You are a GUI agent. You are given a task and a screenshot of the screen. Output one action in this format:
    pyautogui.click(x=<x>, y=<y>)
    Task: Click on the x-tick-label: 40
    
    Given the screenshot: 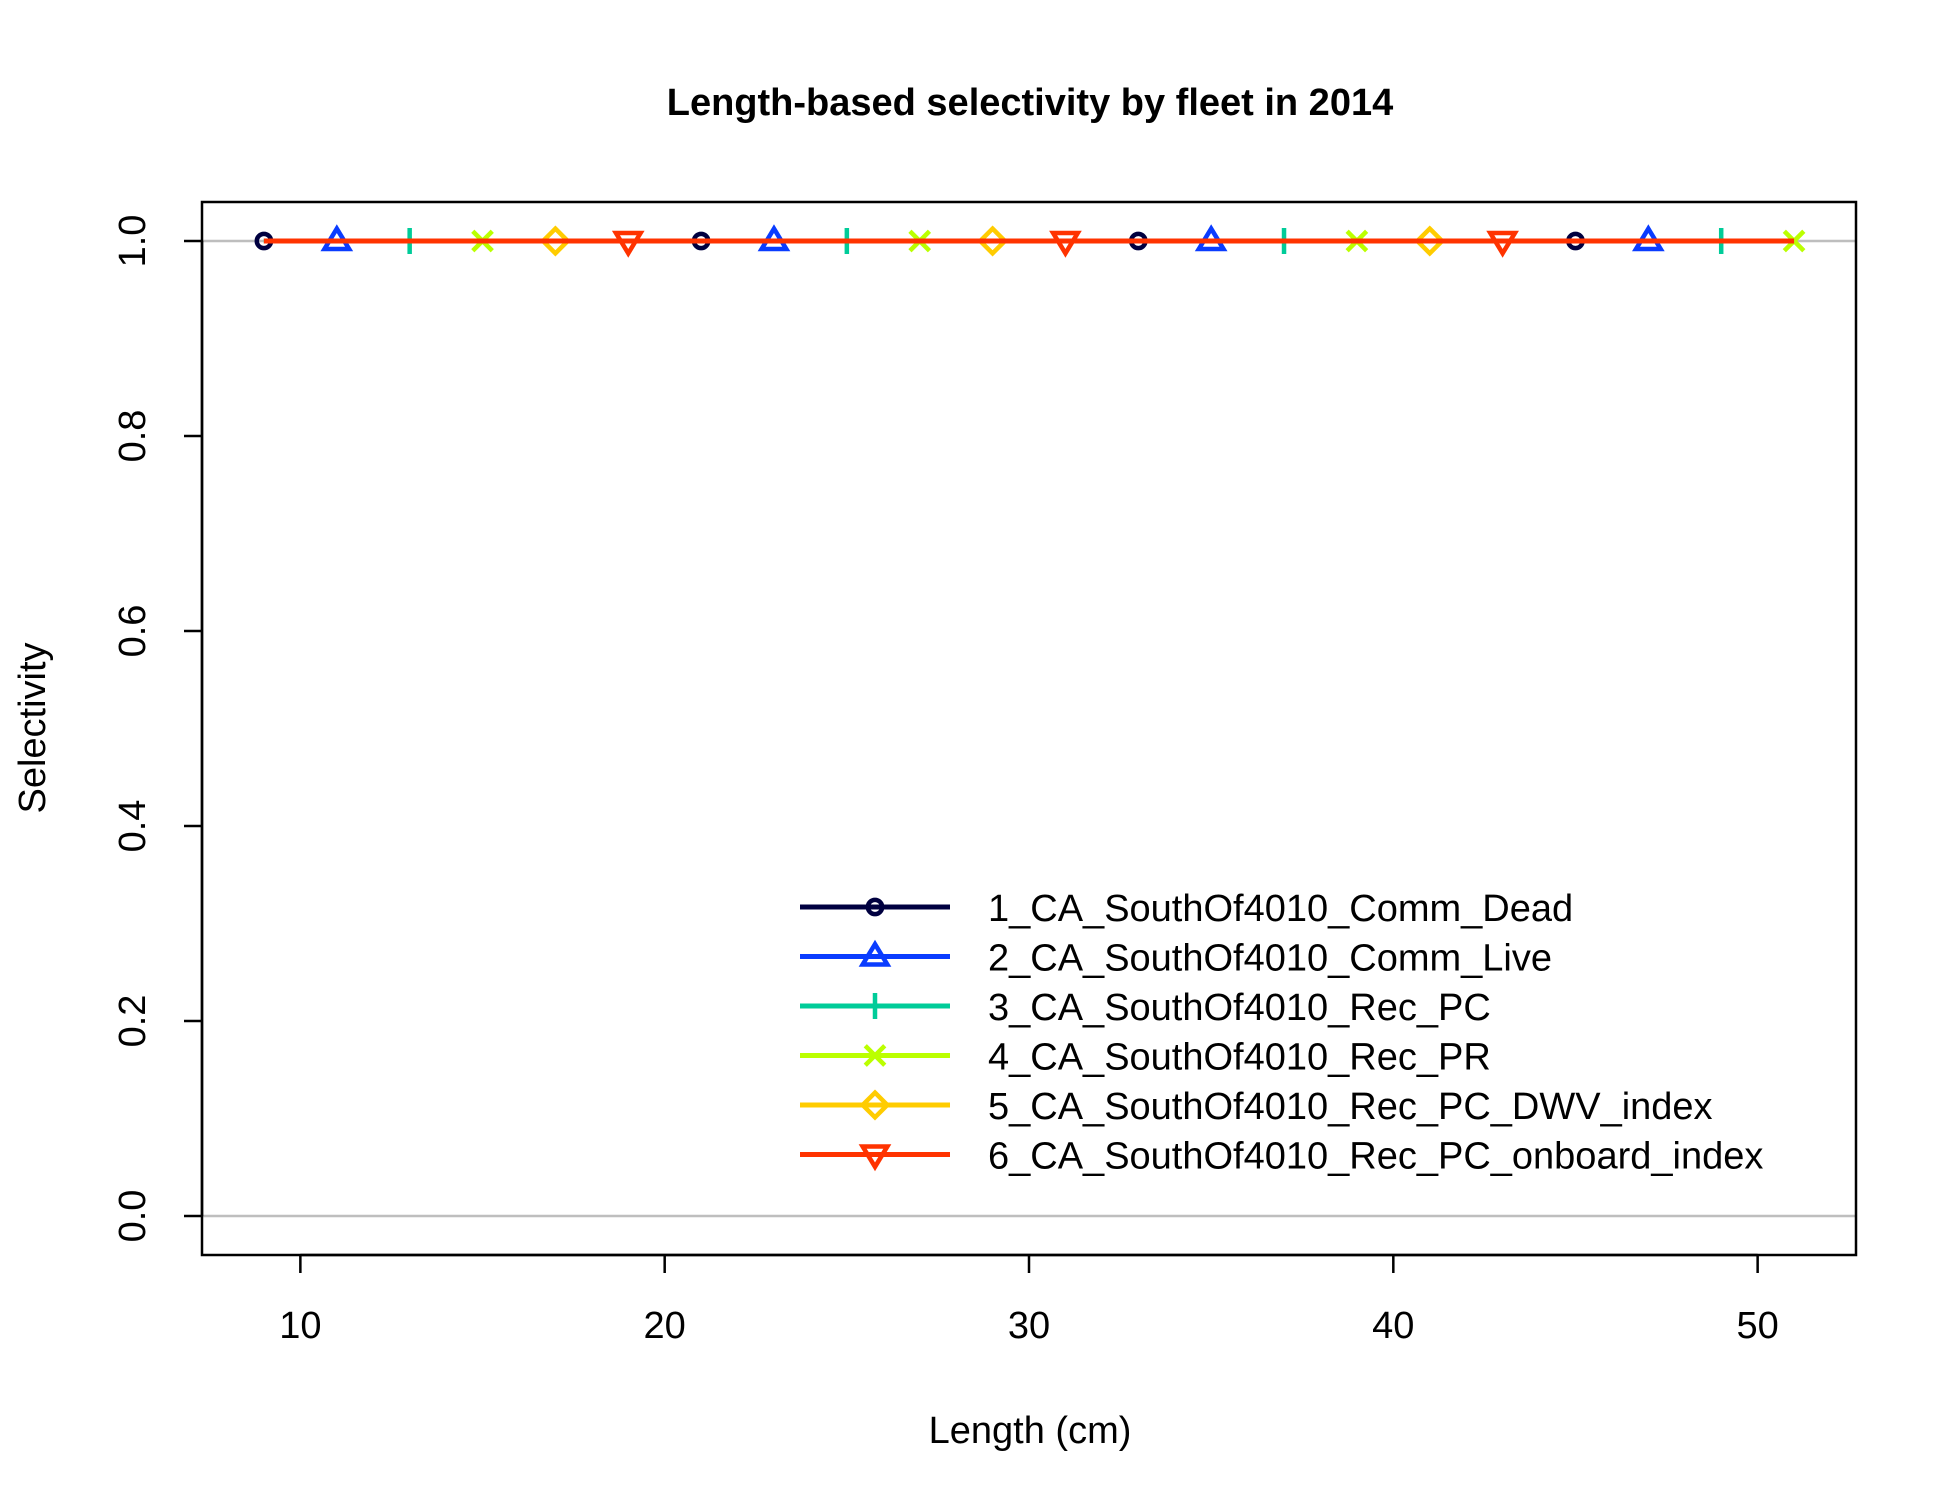 What is the action you would take?
    pyautogui.click(x=1393, y=1326)
    